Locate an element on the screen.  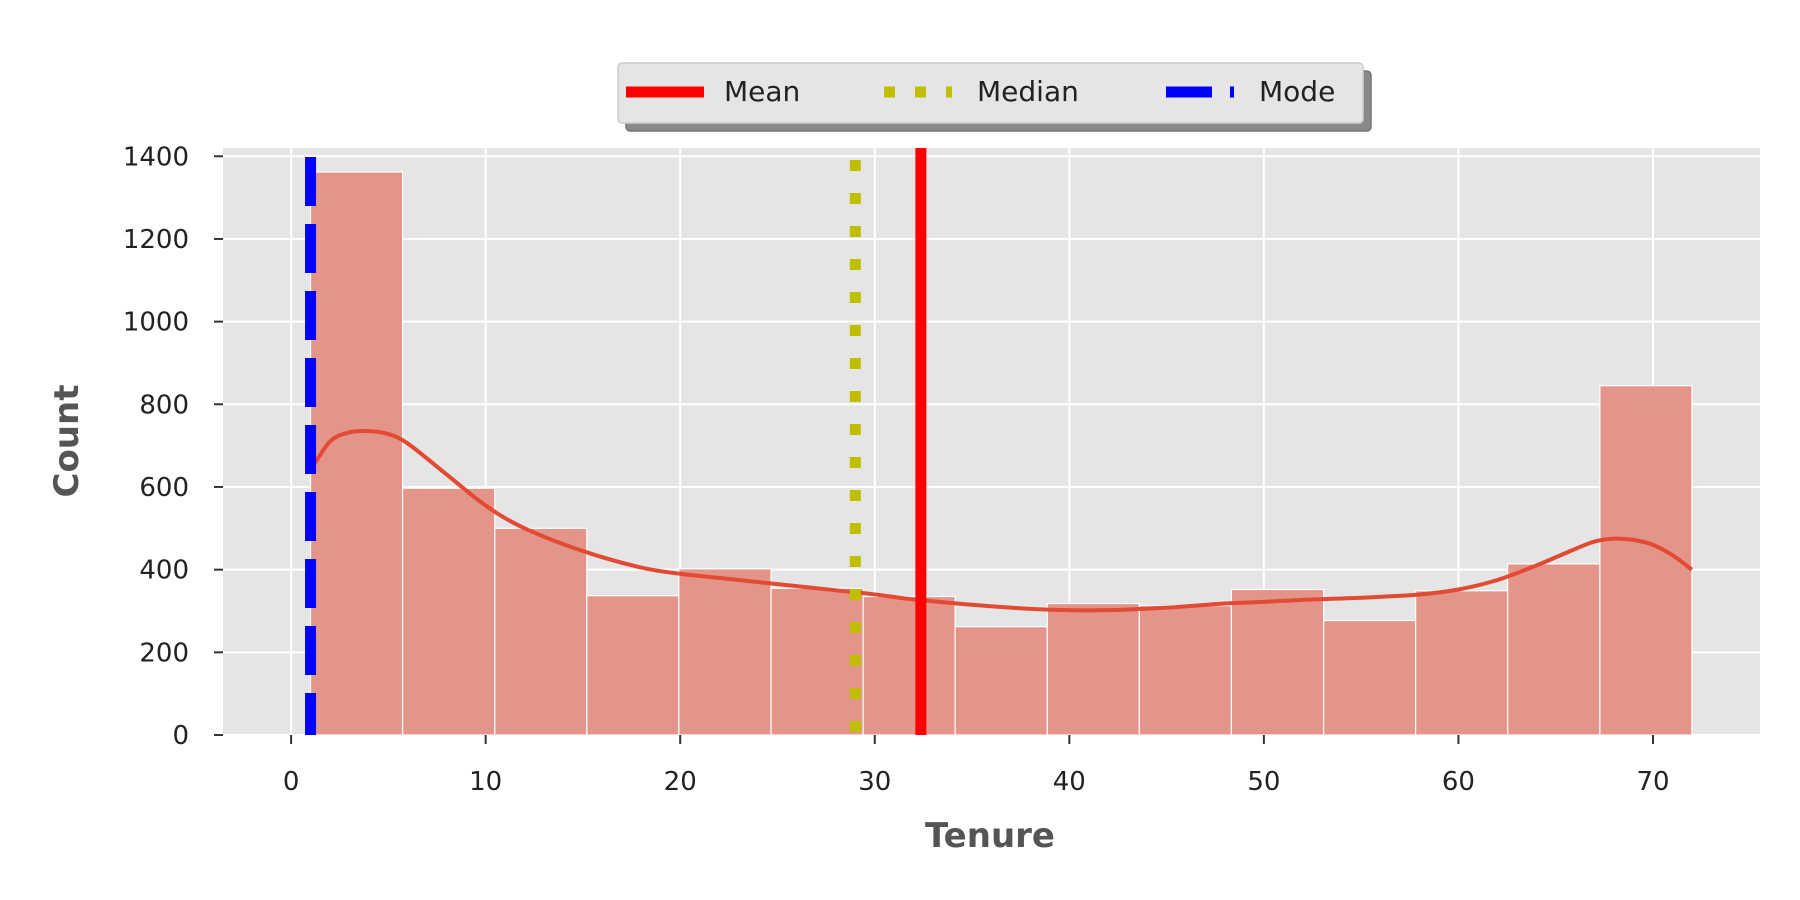
y-tick-label: 1400 is located at coordinates (156, 157).